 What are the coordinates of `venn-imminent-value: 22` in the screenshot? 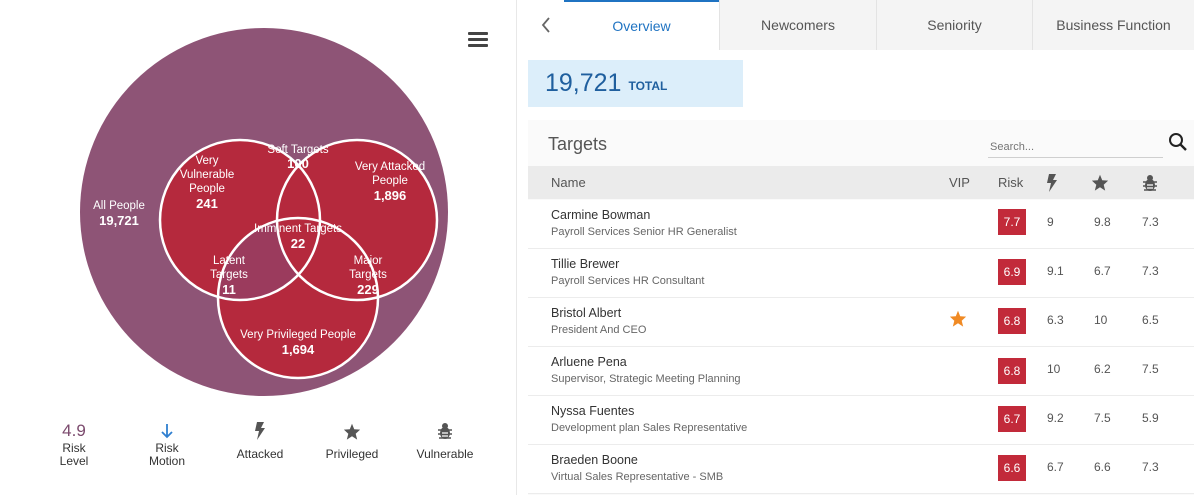 It's located at (298, 243).